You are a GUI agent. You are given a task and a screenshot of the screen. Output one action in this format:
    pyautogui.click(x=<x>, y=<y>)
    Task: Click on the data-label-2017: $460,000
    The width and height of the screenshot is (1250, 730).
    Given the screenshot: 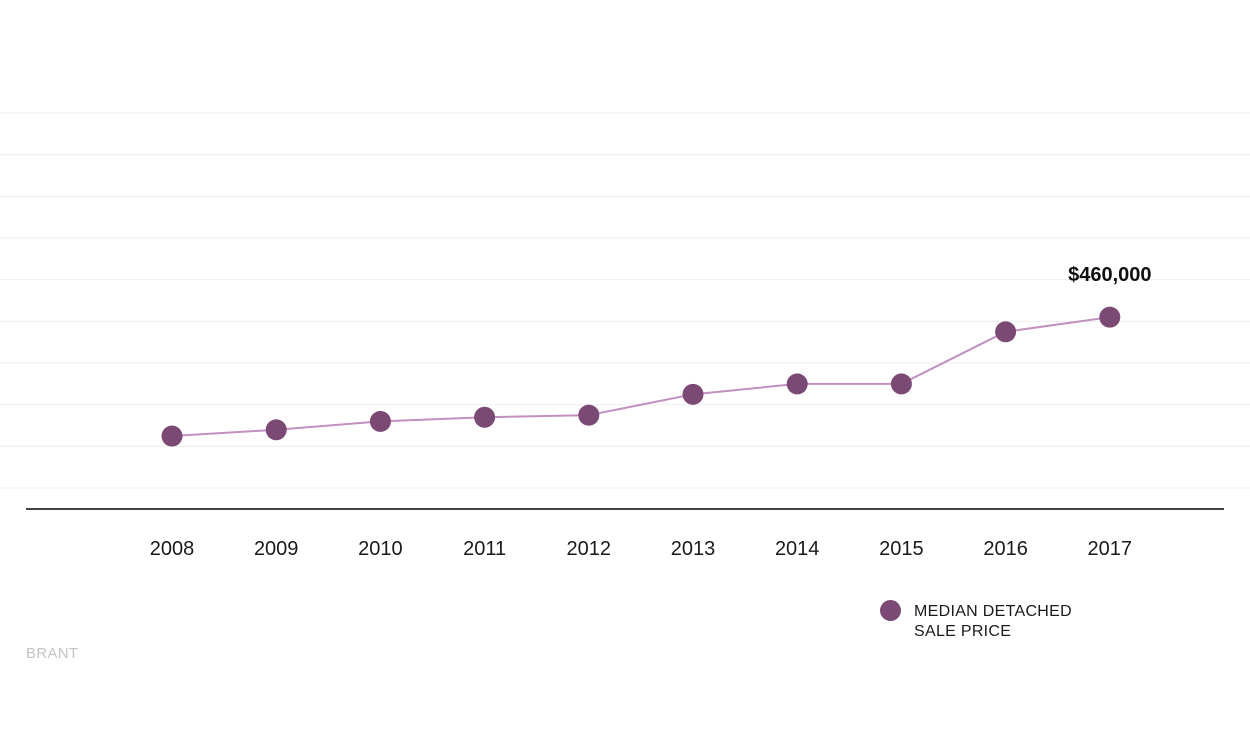 What is the action you would take?
    pyautogui.click(x=1109, y=275)
    